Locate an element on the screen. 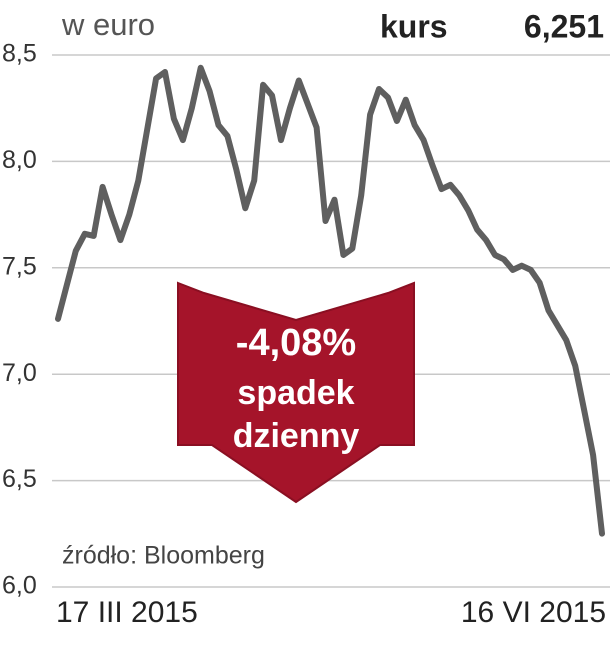 The width and height of the screenshot is (615, 645). annotation-line: spadek is located at coordinates (295, 393).